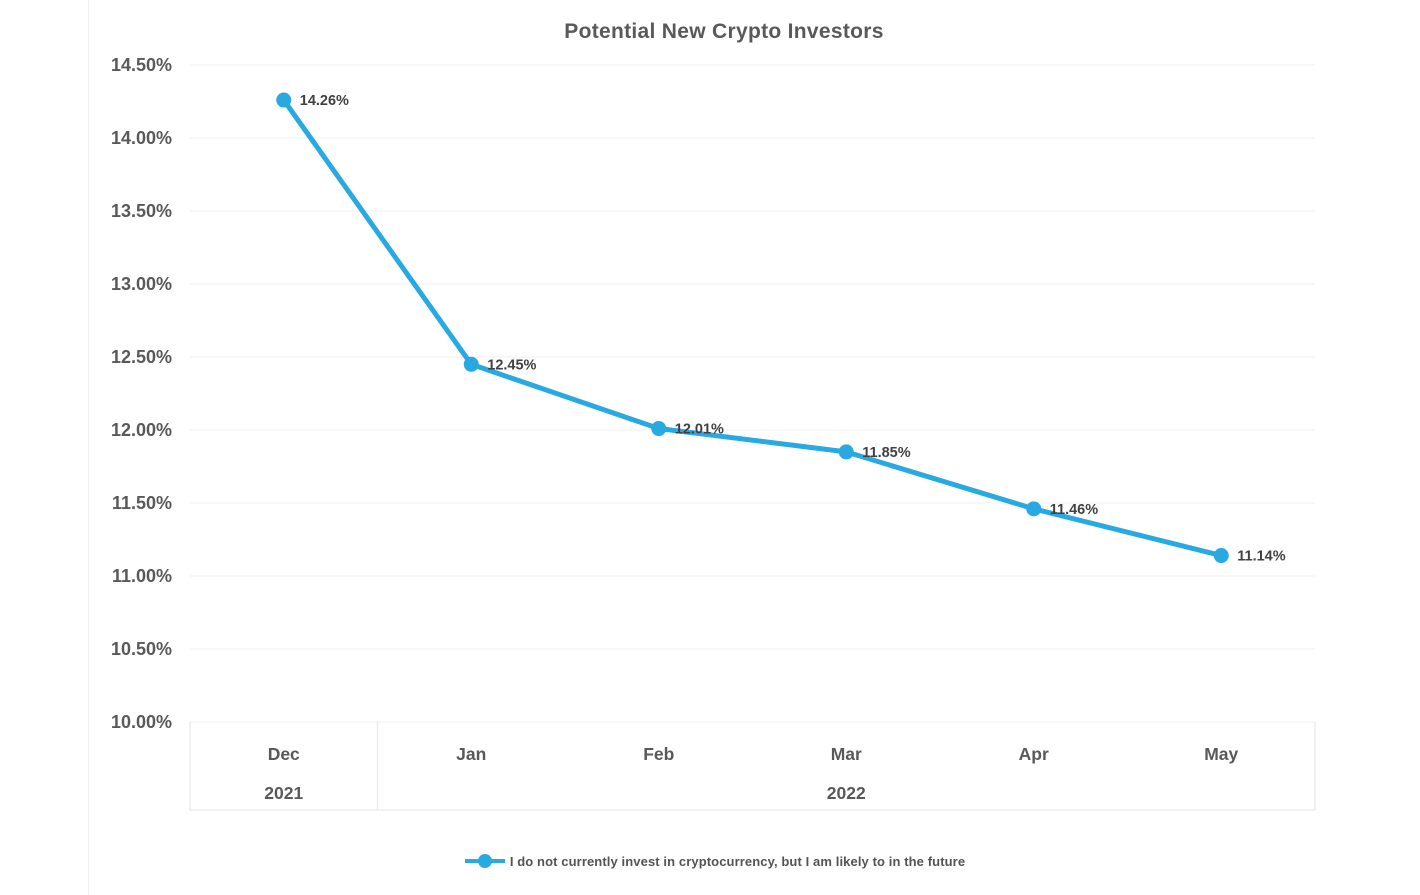  I want to click on year-label: 2022, so click(846, 793).